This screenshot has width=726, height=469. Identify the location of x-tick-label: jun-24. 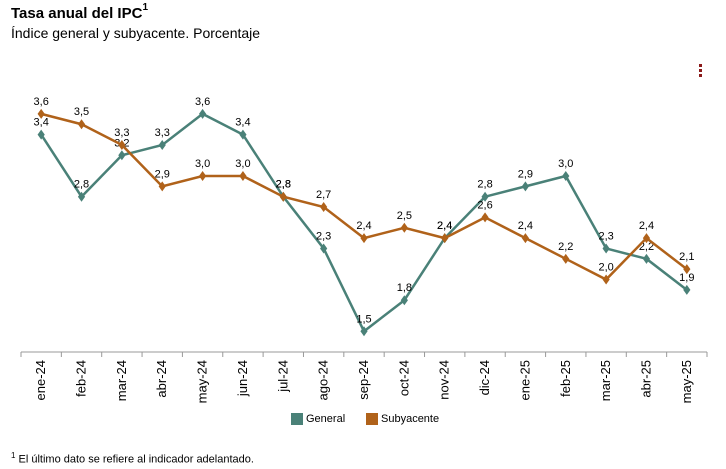
(242, 378).